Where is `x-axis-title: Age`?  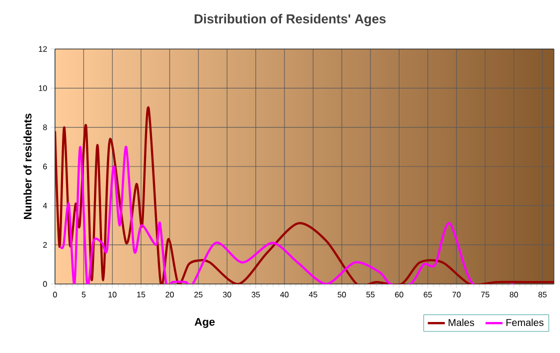 x-axis-title: Age is located at coordinates (204, 323).